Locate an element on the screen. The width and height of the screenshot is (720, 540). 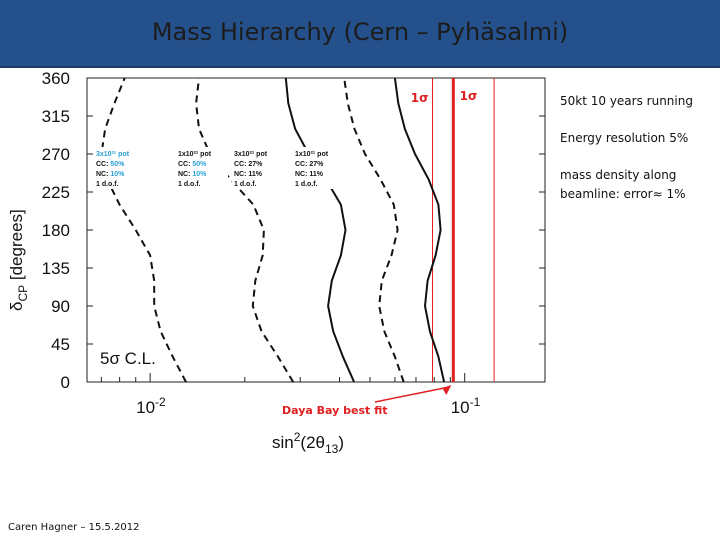
note-energy-resolution: Energy resolution 5% is located at coordinates (624, 138).